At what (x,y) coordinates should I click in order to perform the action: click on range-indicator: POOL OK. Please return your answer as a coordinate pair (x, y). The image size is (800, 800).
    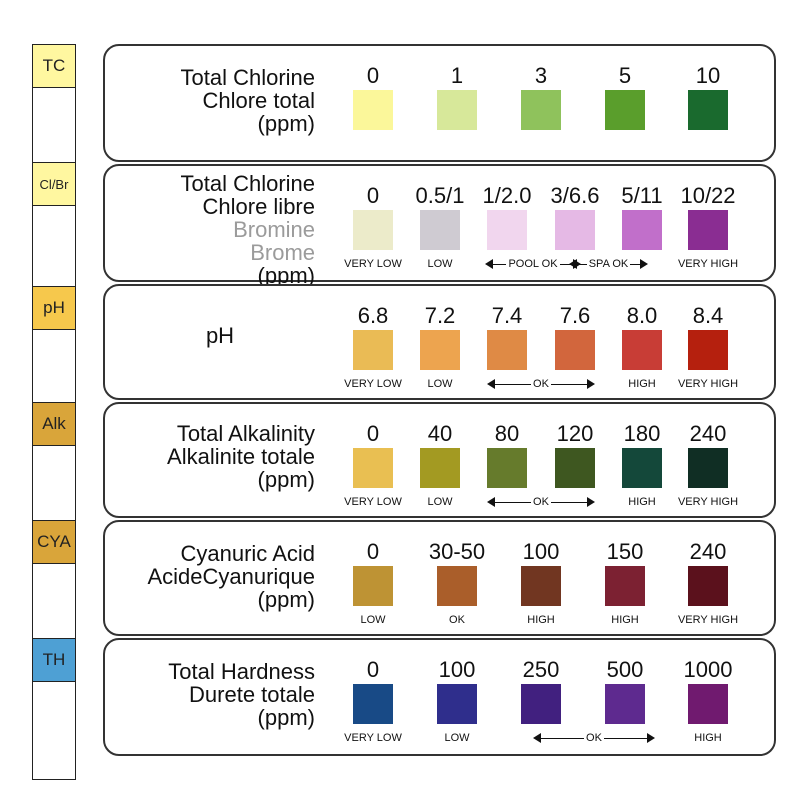
    Looking at the image, I should click on (533, 264).